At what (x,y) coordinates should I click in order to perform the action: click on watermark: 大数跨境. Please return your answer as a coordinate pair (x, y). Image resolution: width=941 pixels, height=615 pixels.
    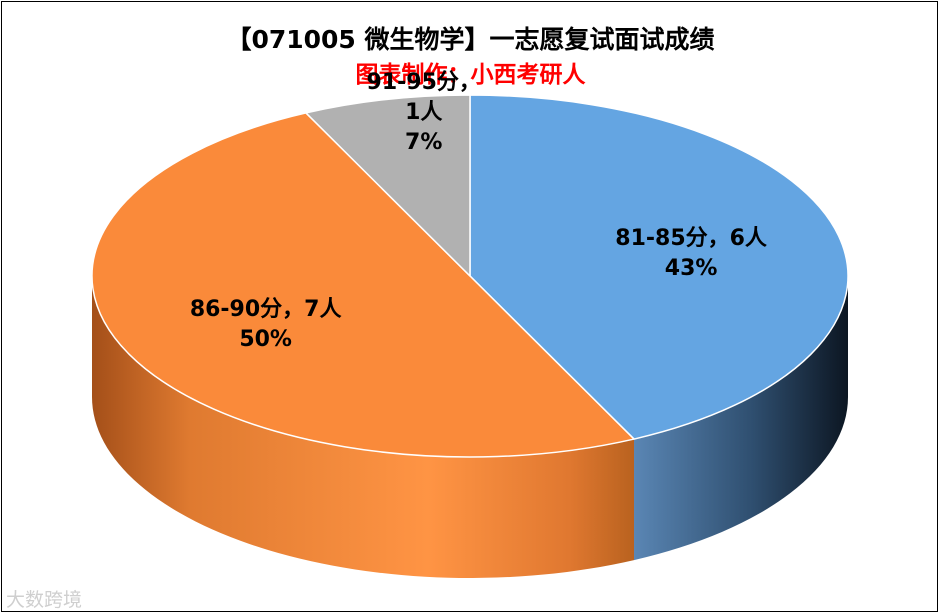
    Looking at the image, I should click on (44, 600).